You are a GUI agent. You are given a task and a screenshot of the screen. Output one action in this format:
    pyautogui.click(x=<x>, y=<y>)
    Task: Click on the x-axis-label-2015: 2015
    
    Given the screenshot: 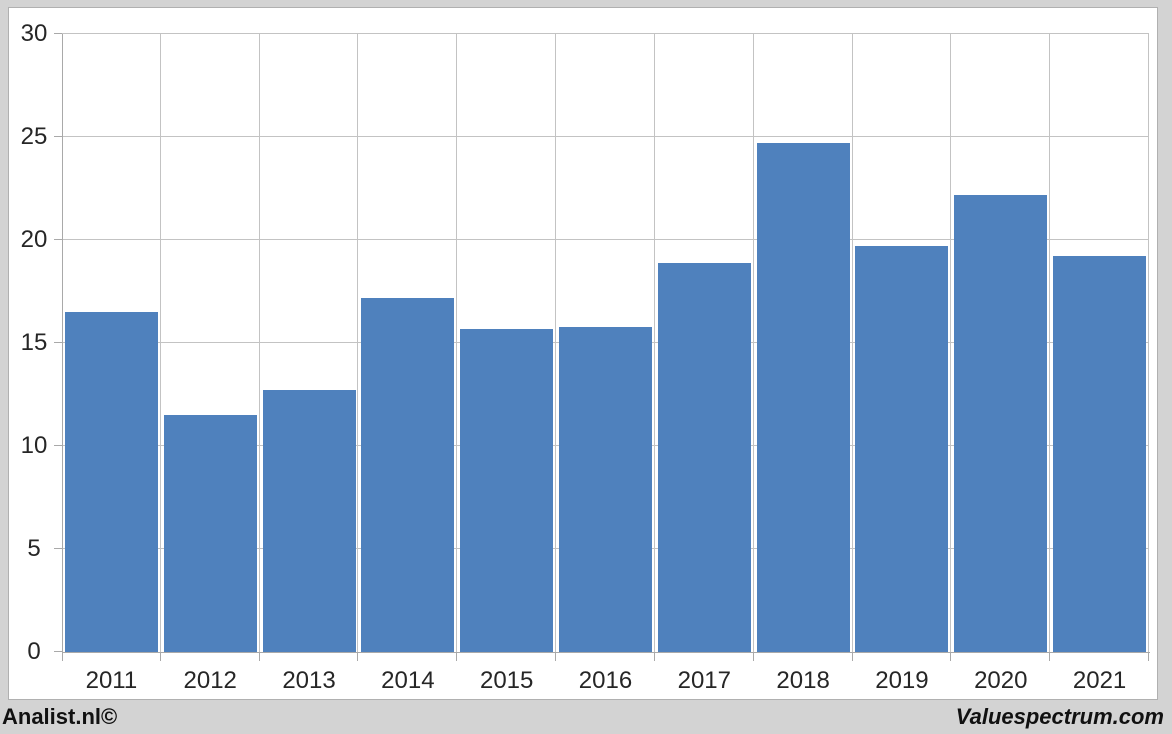 What is the action you would take?
    pyautogui.click(x=506, y=680)
    